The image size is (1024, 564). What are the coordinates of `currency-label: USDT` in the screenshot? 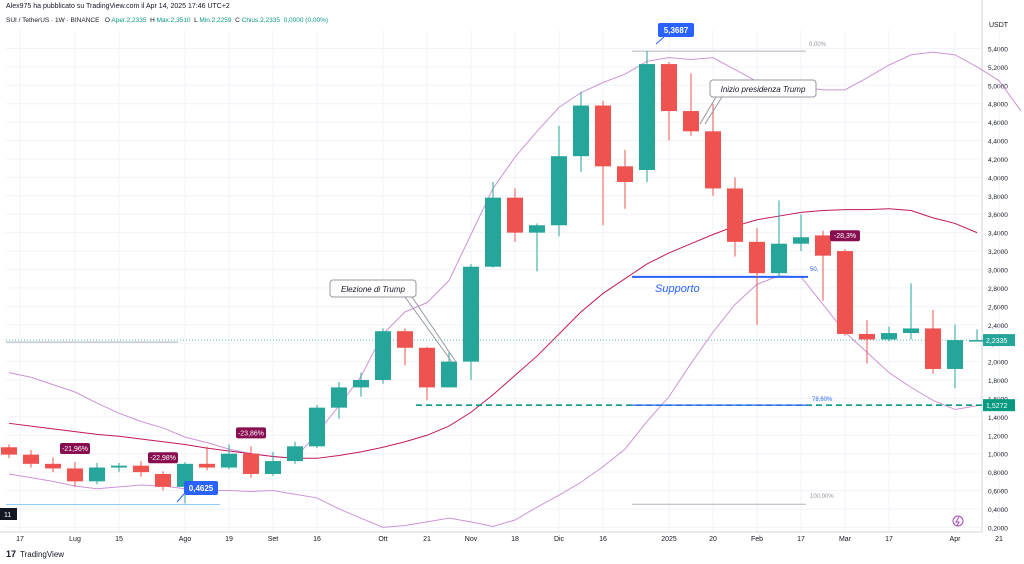 It's located at (999, 25).